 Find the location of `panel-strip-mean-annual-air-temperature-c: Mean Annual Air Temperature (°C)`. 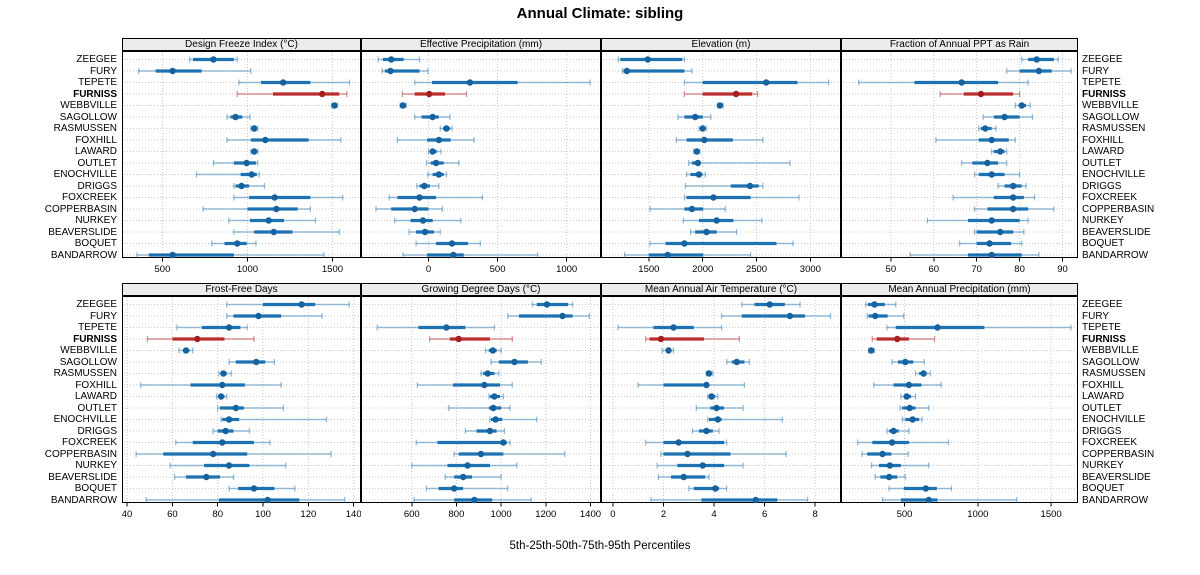

panel-strip-mean-annual-air-temperature-c: Mean Annual Air Temperature (°C) is located at coordinates (721, 289).